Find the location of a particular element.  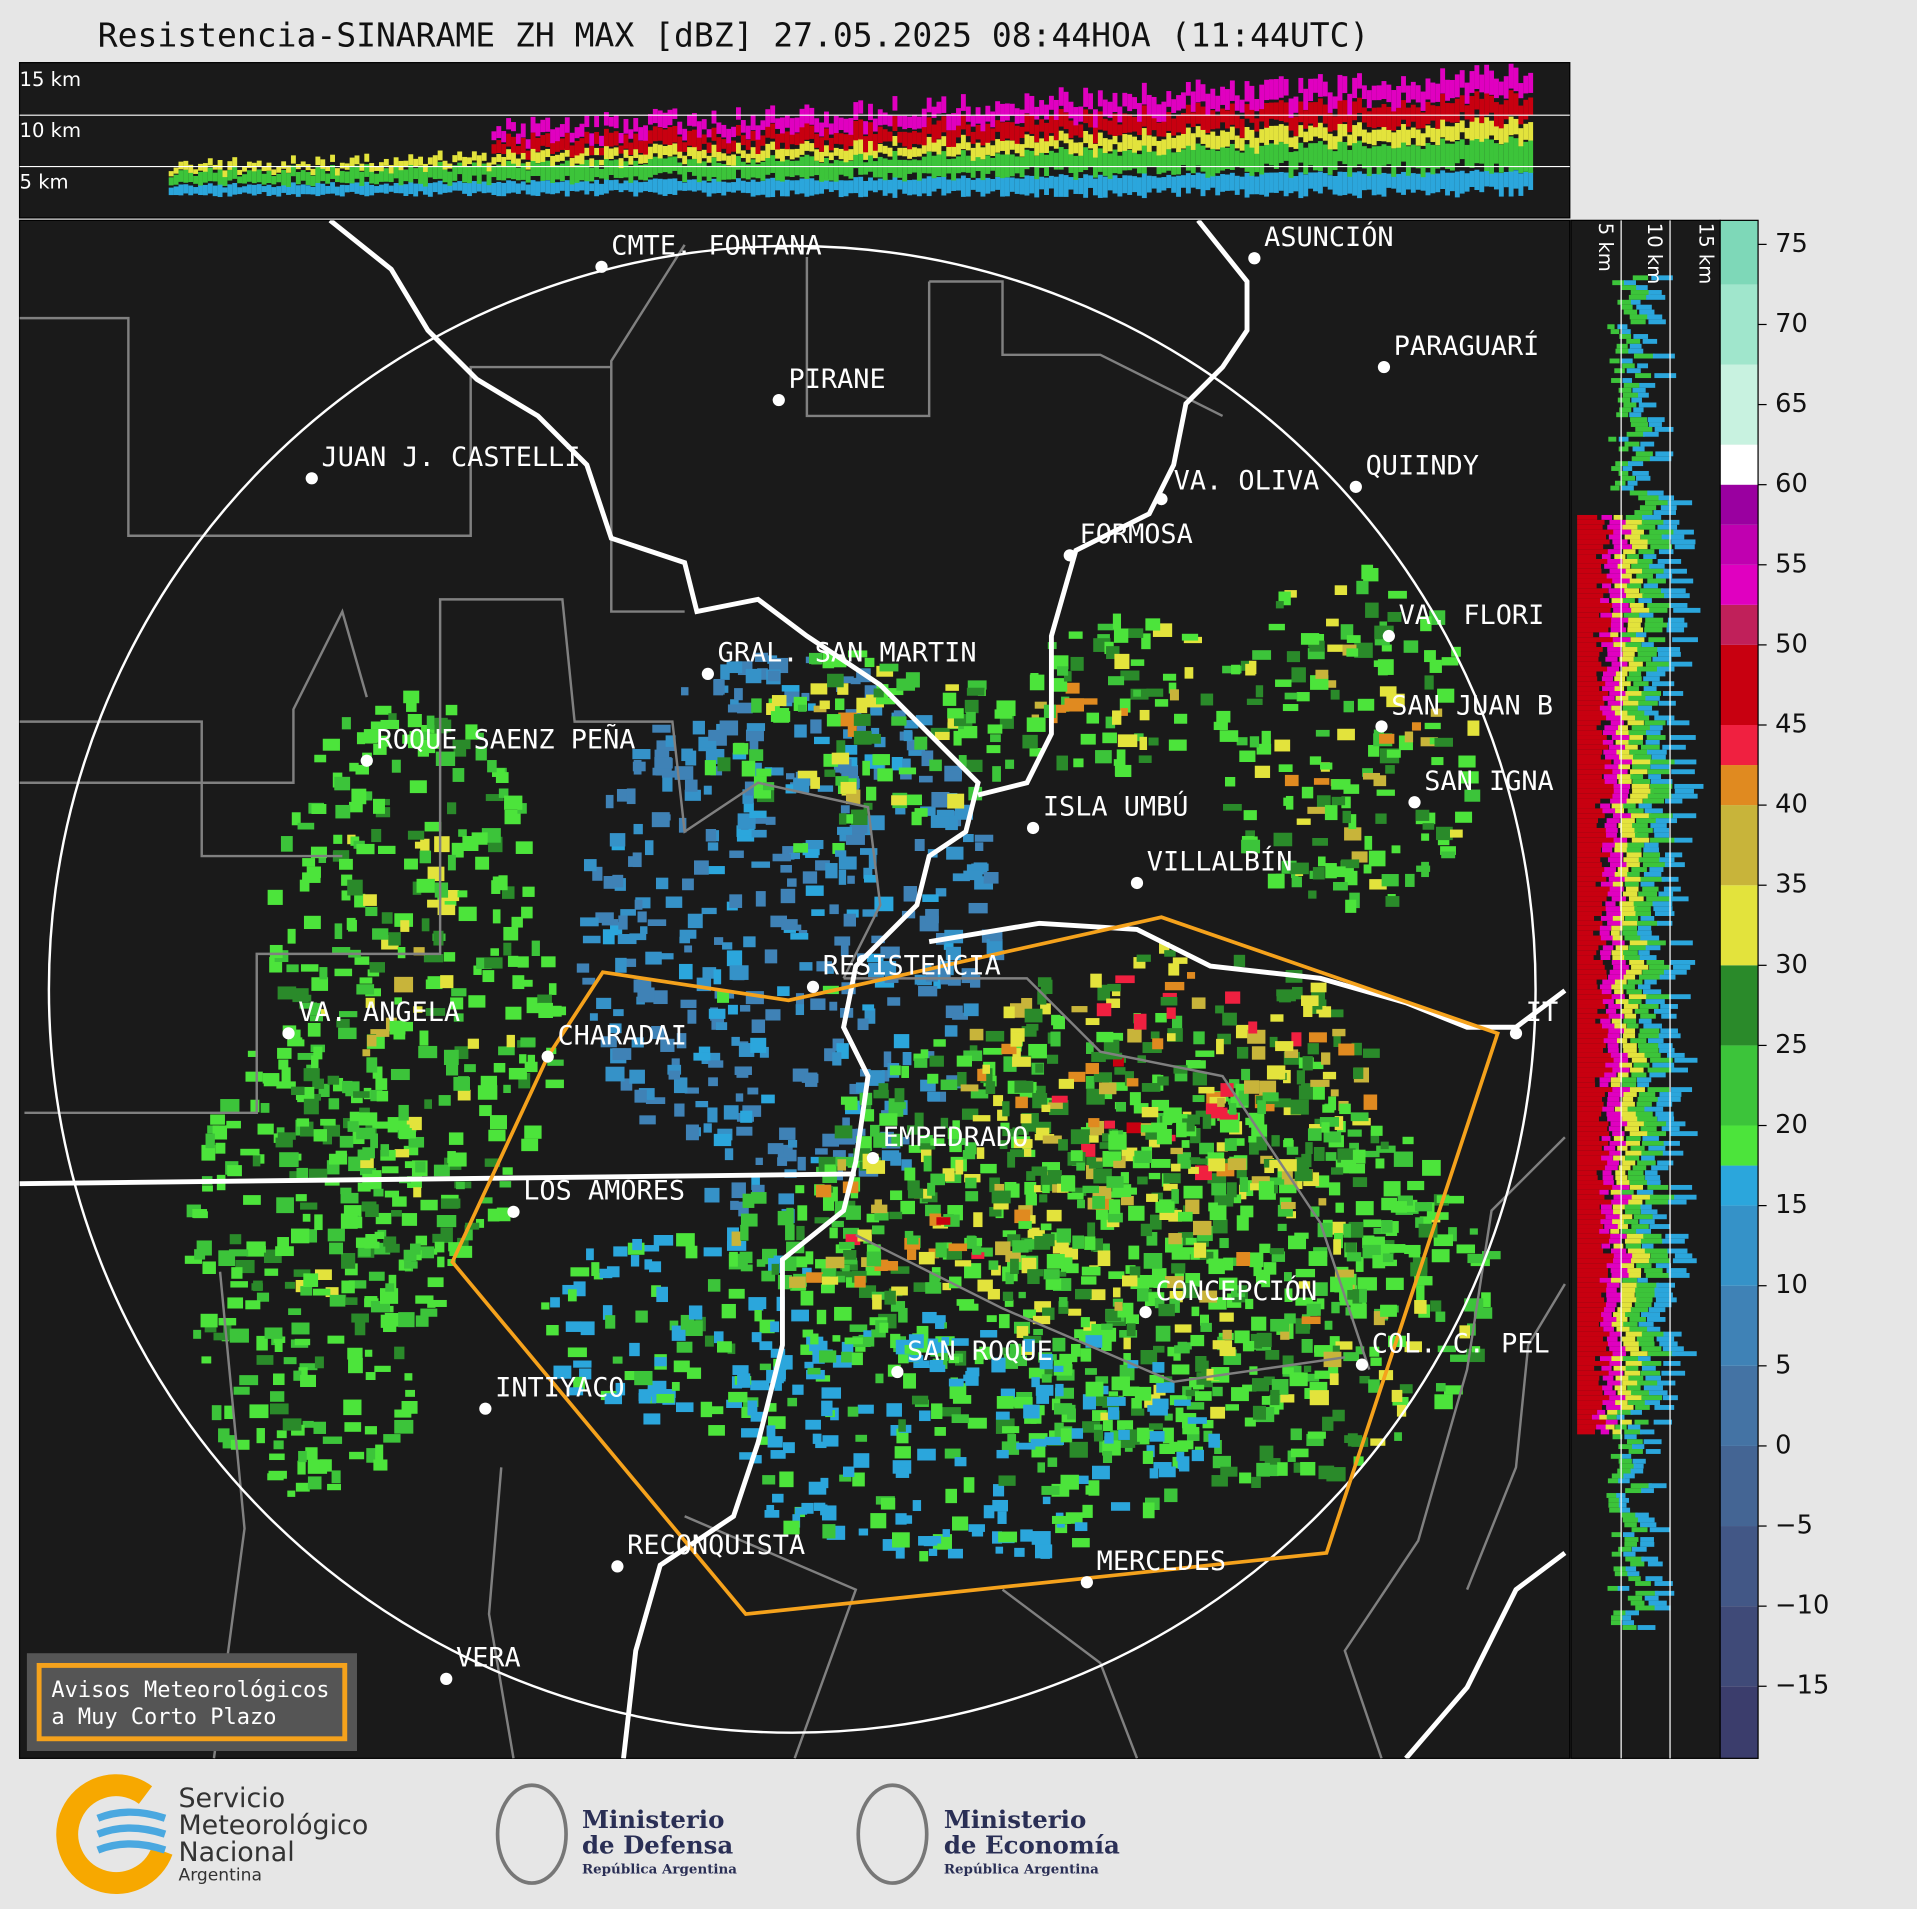

city-label: ISLA UMBÚ is located at coordinates (1116, 807).